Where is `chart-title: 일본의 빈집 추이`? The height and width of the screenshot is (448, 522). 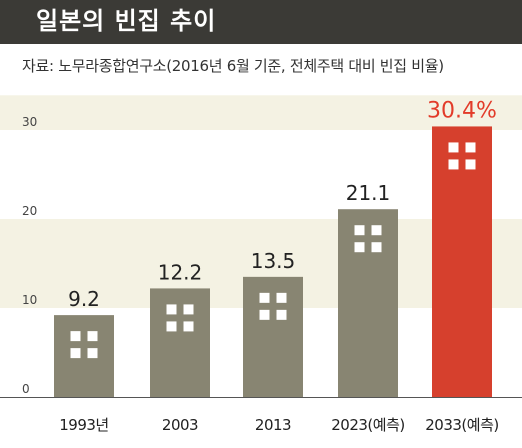
chart-title: 일본의 빈집 추이 is located at coordinates (126, 21).